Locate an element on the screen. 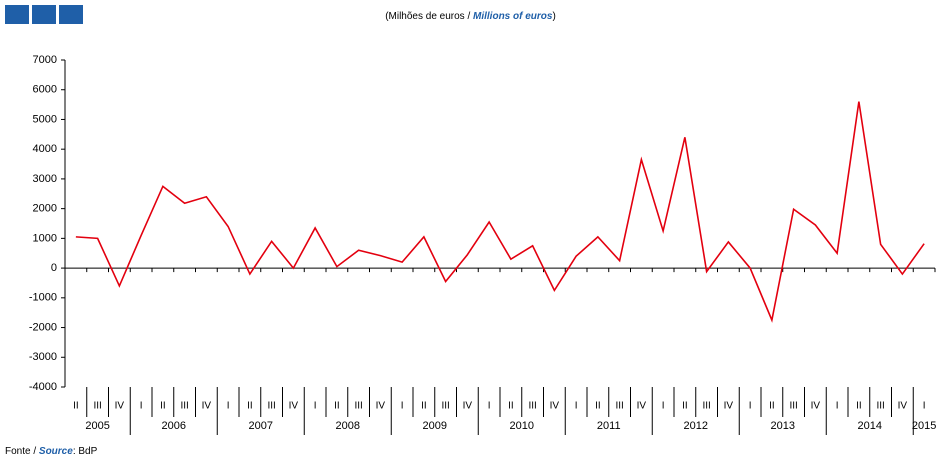 This screenshot has width=941, height=459. y-tick-label: -3000 is located at coordinates (43, 357).